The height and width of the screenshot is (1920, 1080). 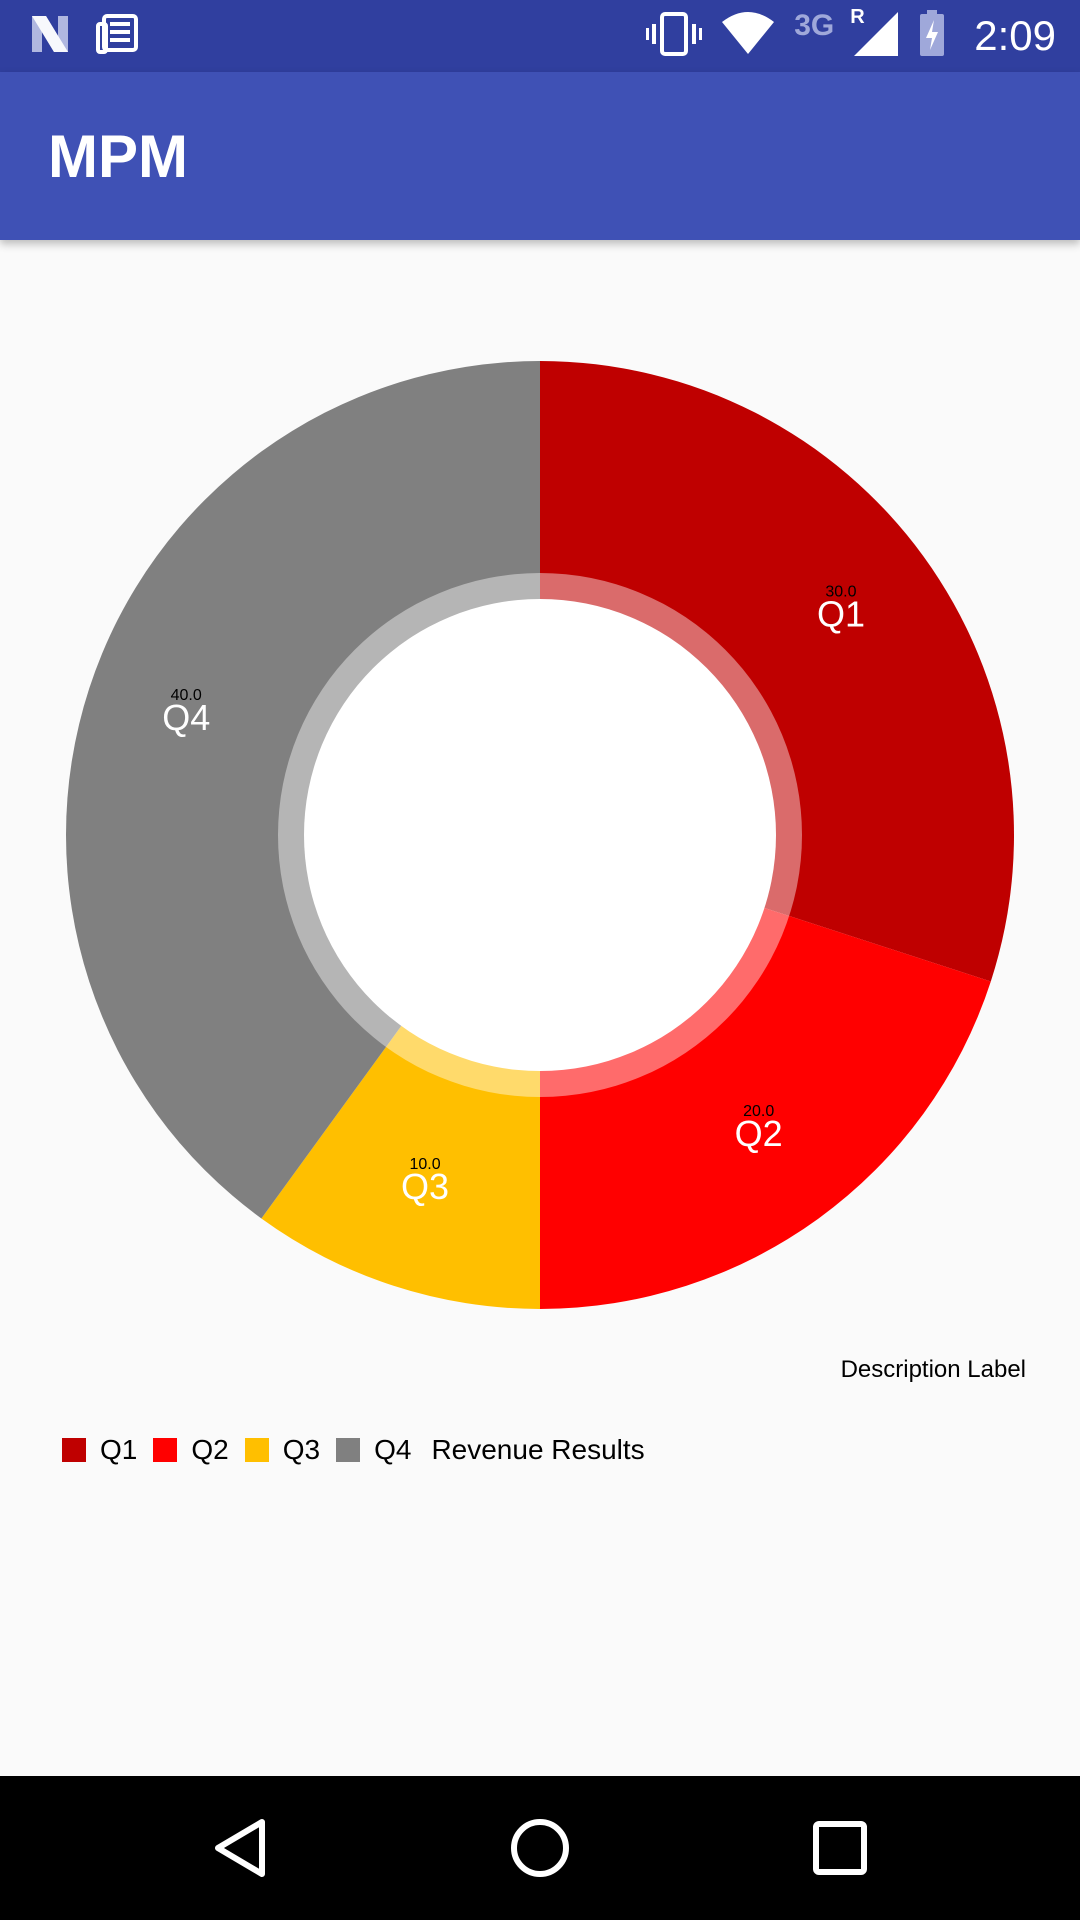 What do you see at coordinates (841, 613) in the screenshot?
I see `slice-category-label: Q1` at bounding box center [841, 613].